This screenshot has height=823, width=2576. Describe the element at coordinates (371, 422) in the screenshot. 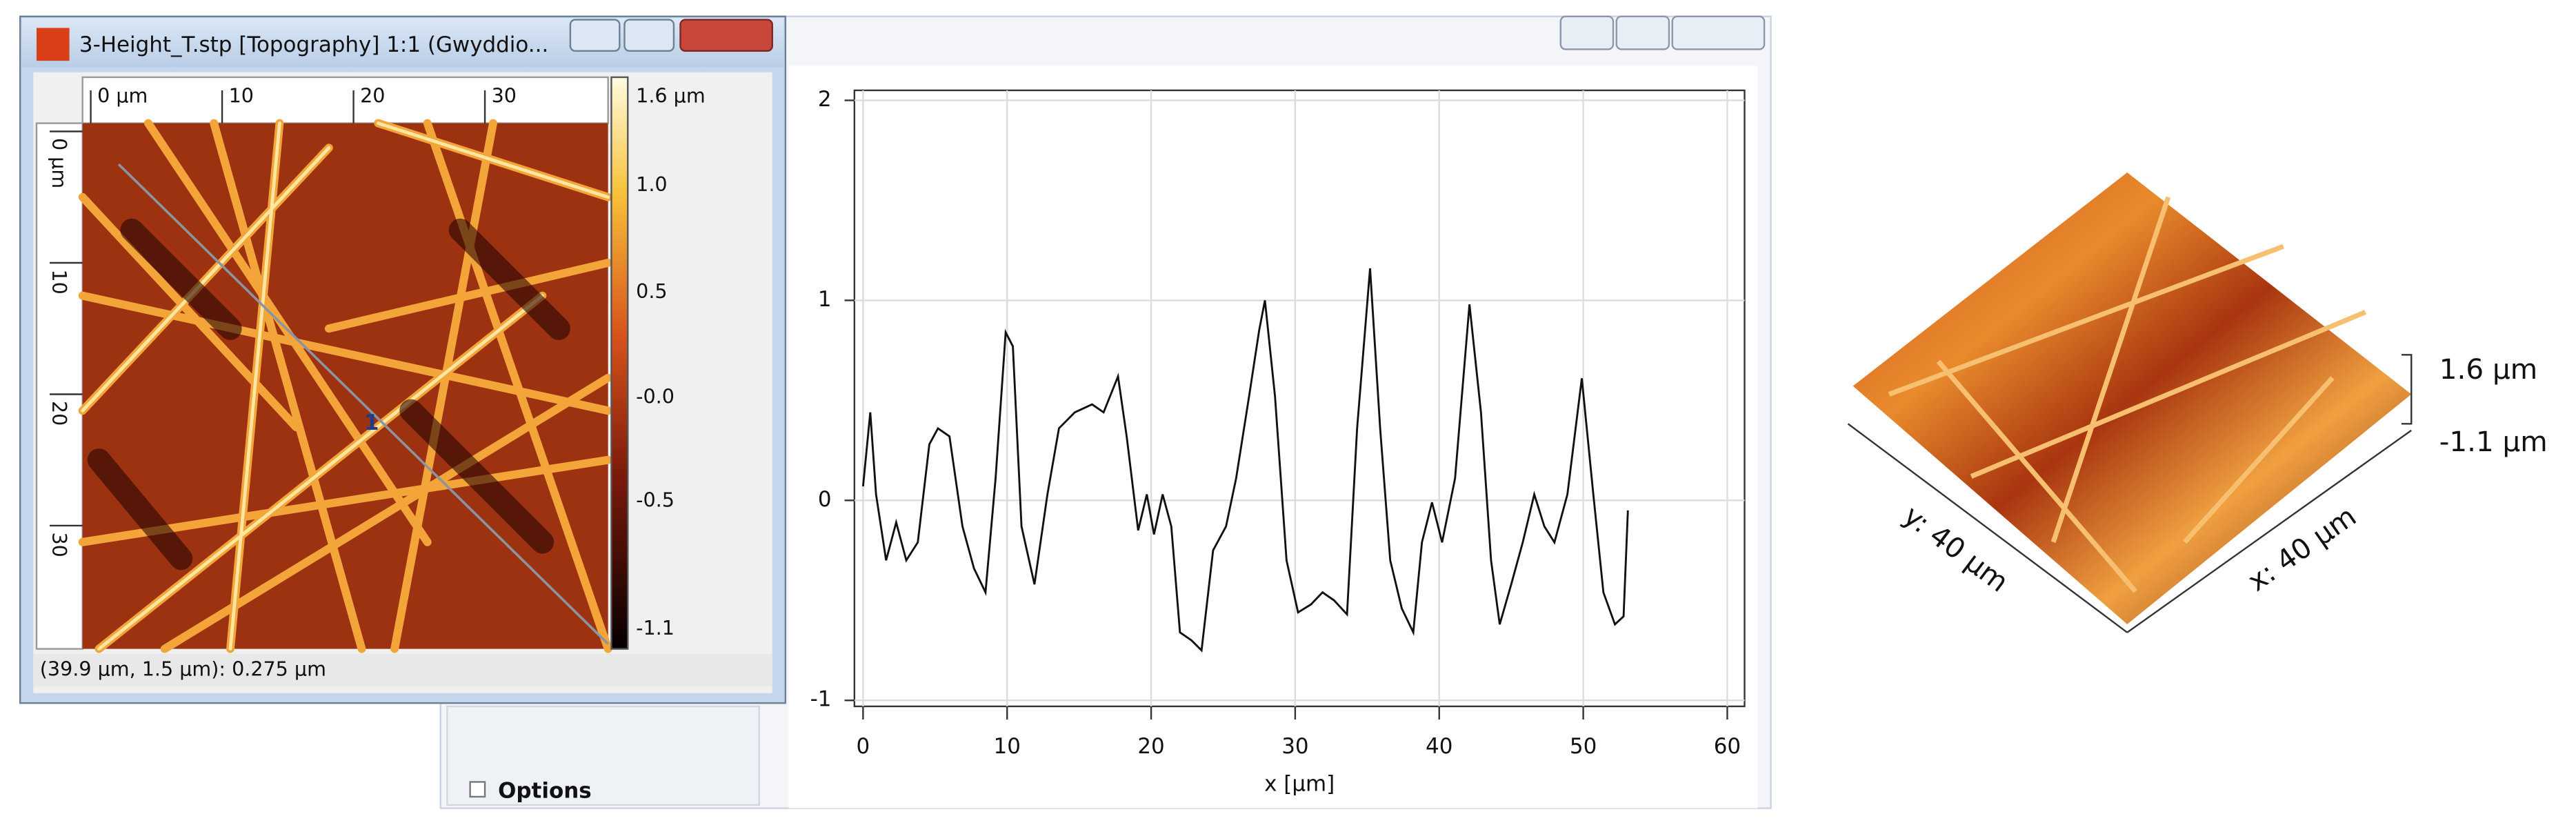

I see `profile-marker: 1` at that location.